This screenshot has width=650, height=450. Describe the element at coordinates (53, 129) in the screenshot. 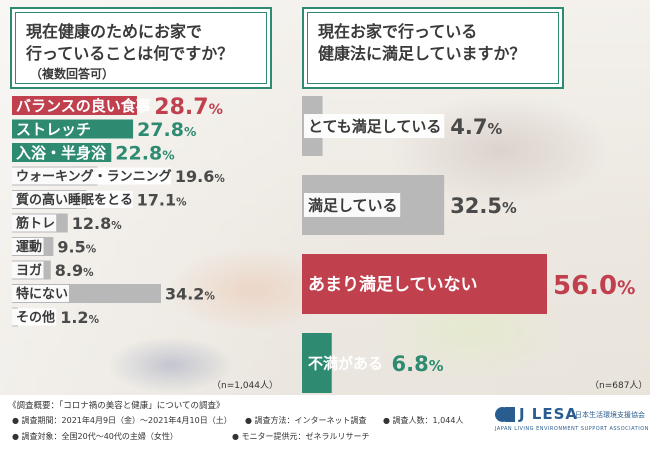

I see `left-category-label-1: ストレッチ` at that location.